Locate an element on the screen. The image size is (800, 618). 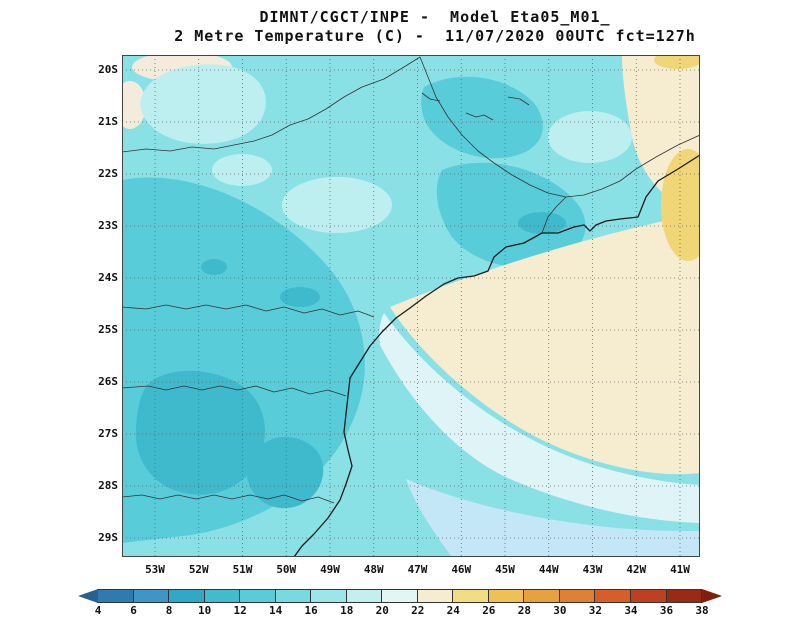
colorbar-tick-label: 38 is located at coordinates (702, 610).